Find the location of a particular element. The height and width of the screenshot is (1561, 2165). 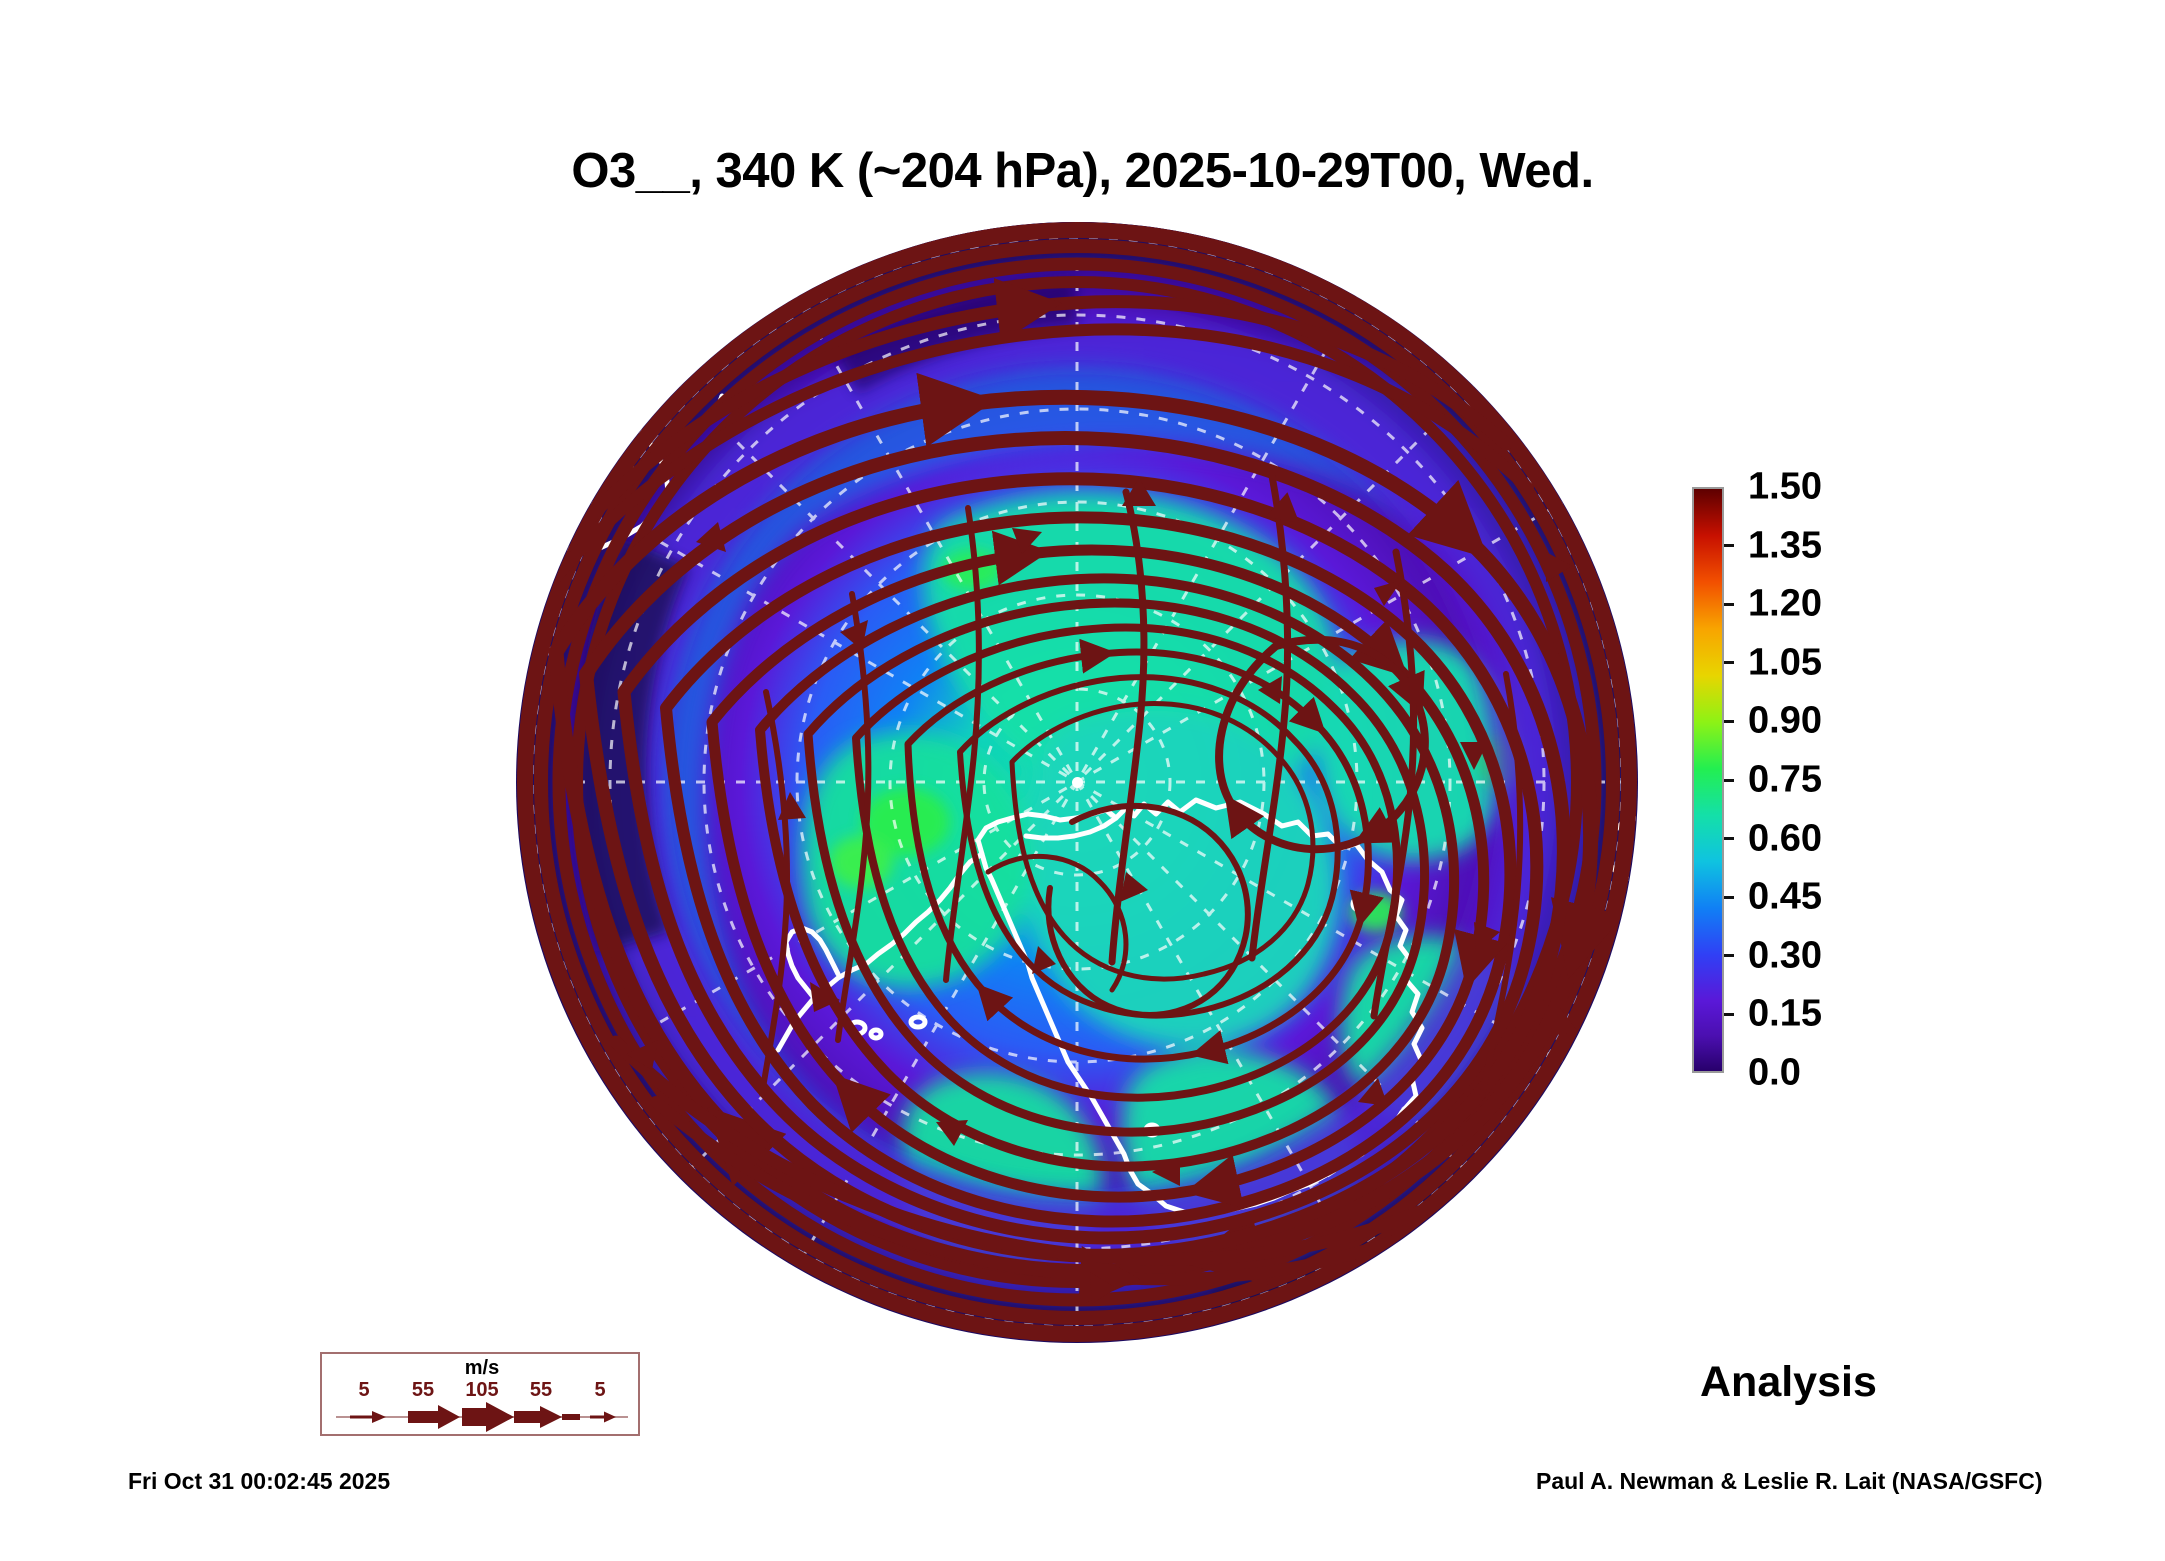

colorbar-tick-label: 0.75 is located at coordinates (1785, 779).